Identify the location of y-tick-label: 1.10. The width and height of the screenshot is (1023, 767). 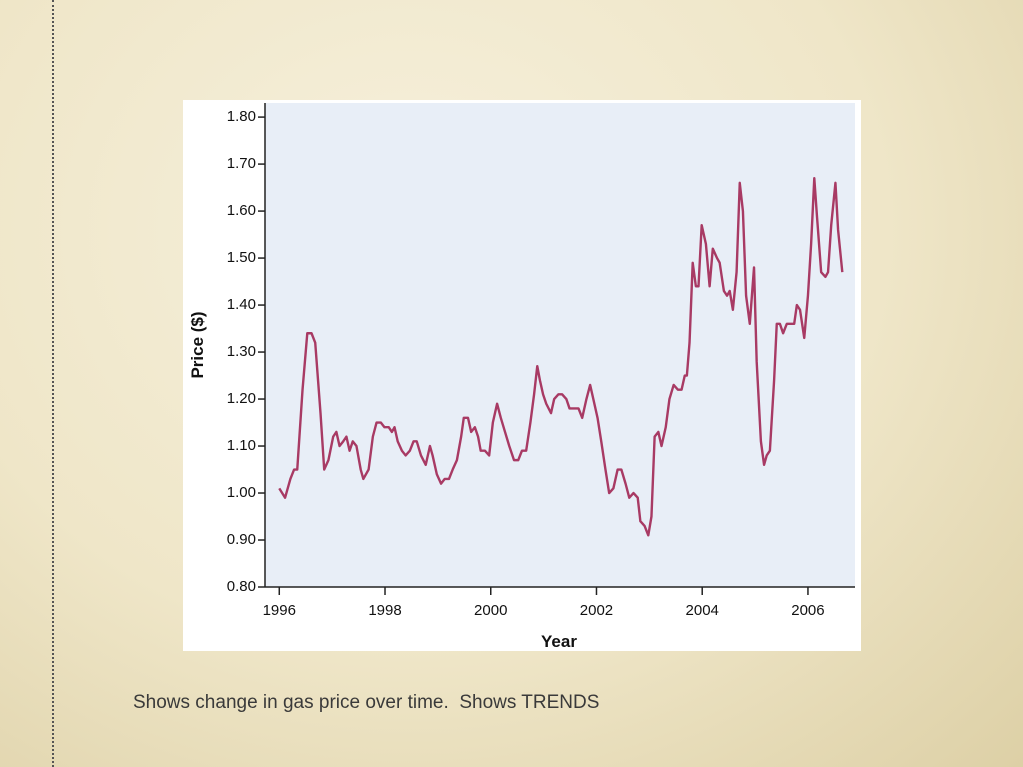
(241, 445).